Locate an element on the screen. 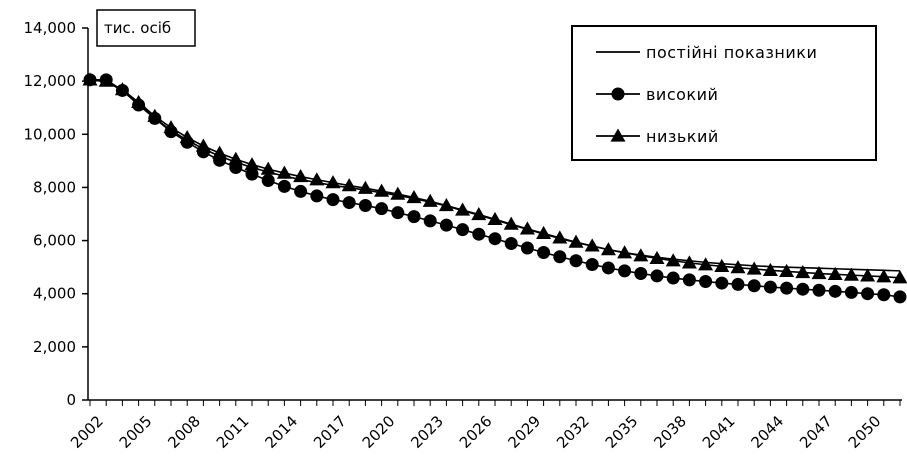 The width and height of the screenshot is (907, 466). x-tick-label: 2002 is located at coordinates (87, 432).